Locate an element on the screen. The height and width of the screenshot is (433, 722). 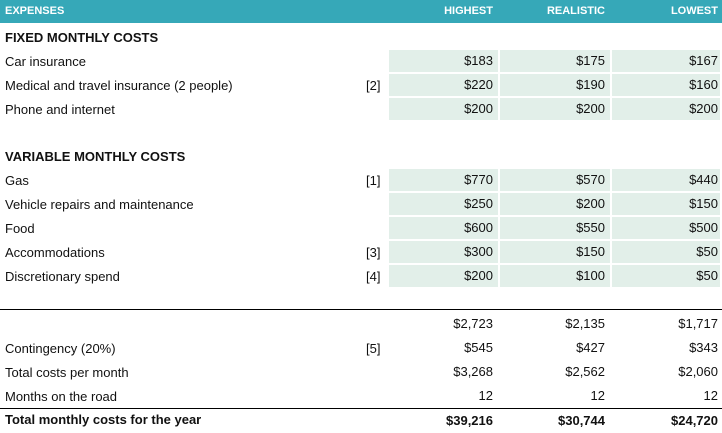
contingency-ref: [5] is located at coordinates (373, 348).